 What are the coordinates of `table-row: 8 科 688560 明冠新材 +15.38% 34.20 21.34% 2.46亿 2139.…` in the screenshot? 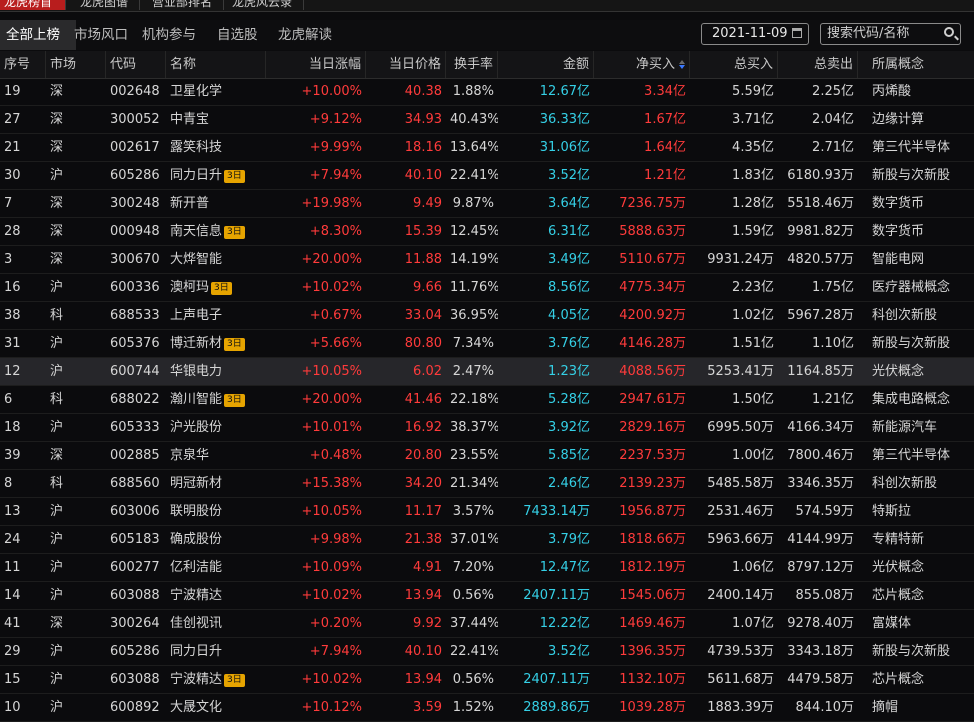 It's located at (487, 484).